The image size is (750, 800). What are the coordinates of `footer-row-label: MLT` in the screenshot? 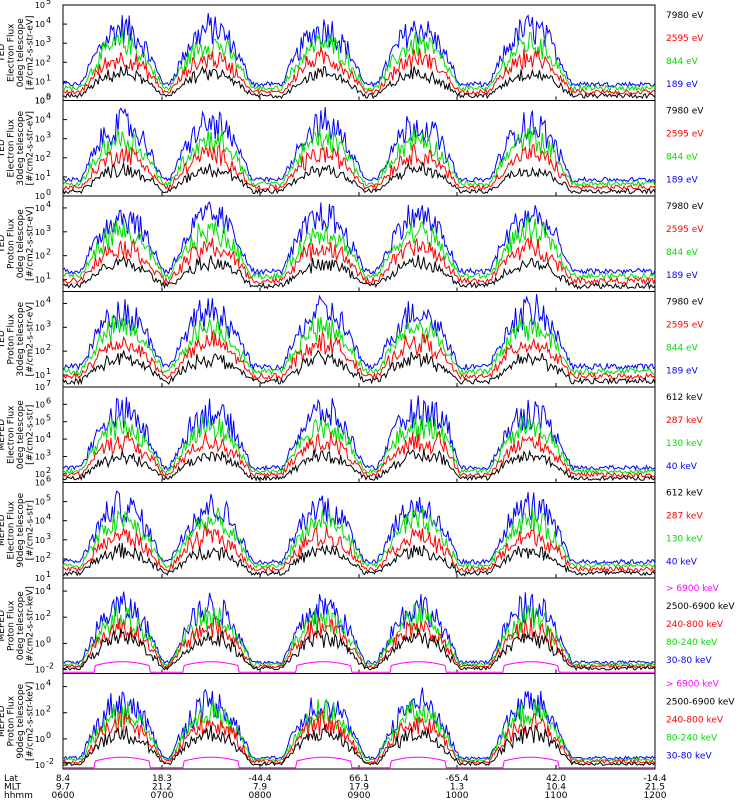 It's located at (13, 788).